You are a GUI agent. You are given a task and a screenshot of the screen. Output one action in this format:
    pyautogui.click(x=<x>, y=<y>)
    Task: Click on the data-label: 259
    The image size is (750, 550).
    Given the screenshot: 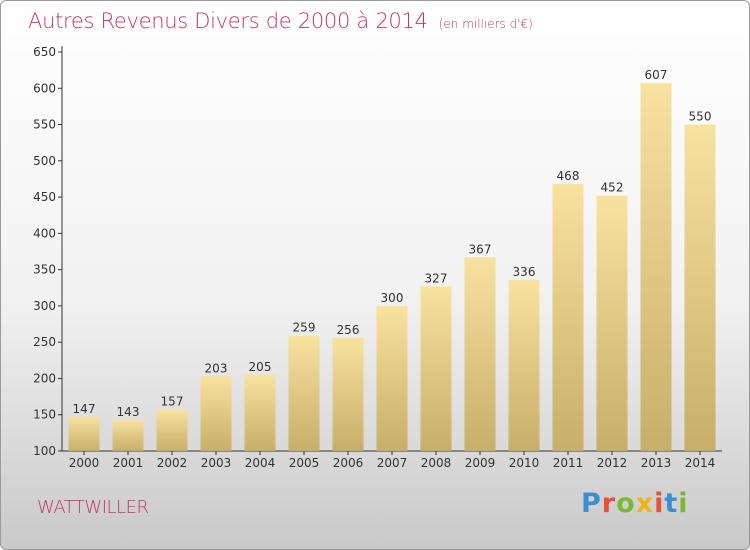 What is the action you would take?
    pyautogui.click(x=304, y=328)
    